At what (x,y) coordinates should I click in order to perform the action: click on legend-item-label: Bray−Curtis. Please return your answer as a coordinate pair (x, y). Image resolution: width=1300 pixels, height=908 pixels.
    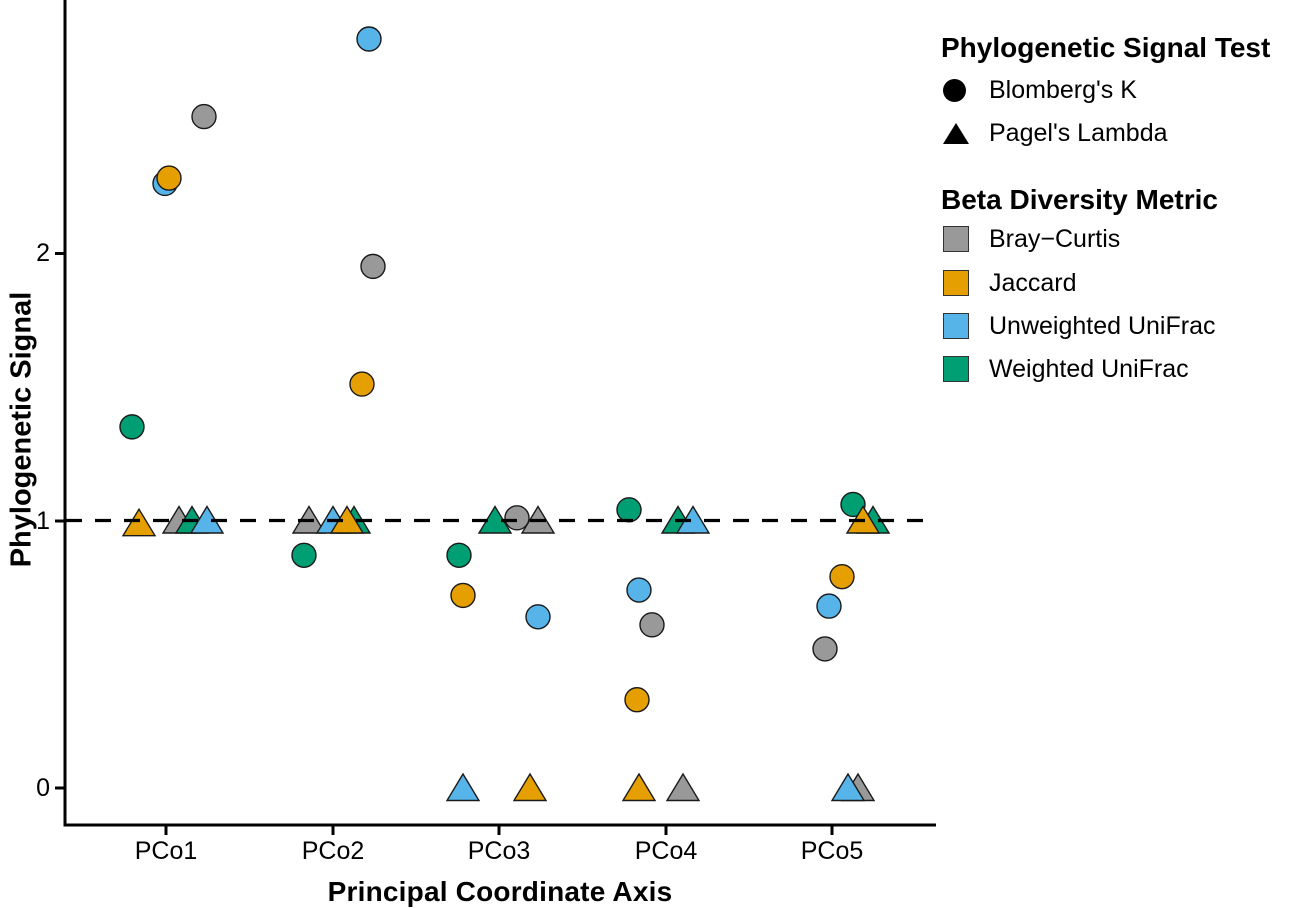
    Looking at the image, I should click on (1055, 238).